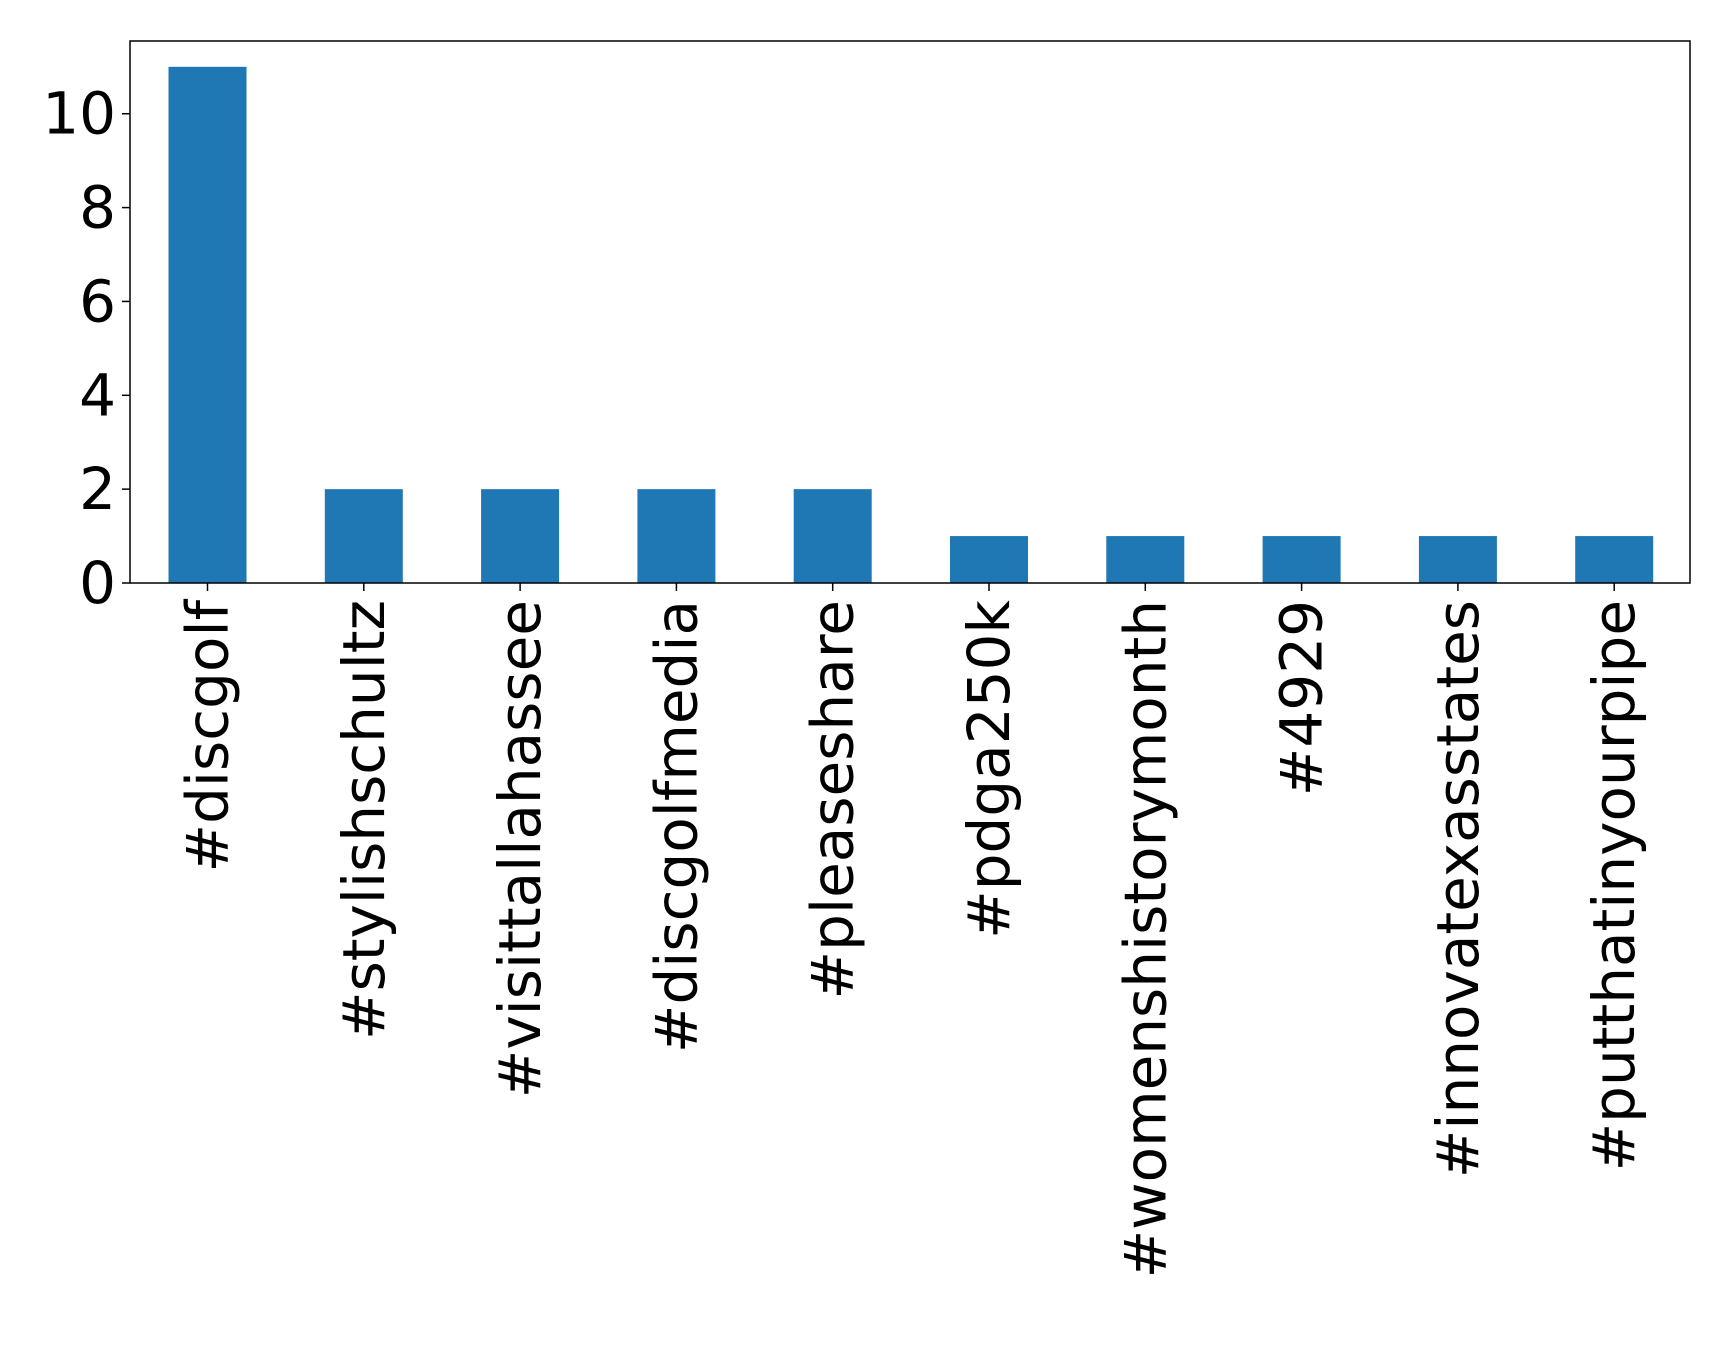 The image size is (1719, 1359). What do you see at coordinates (1458, 889) in the screenshot?
I see `x-tick-label: #innovatexasstates` at bounding box center [1458, 889].